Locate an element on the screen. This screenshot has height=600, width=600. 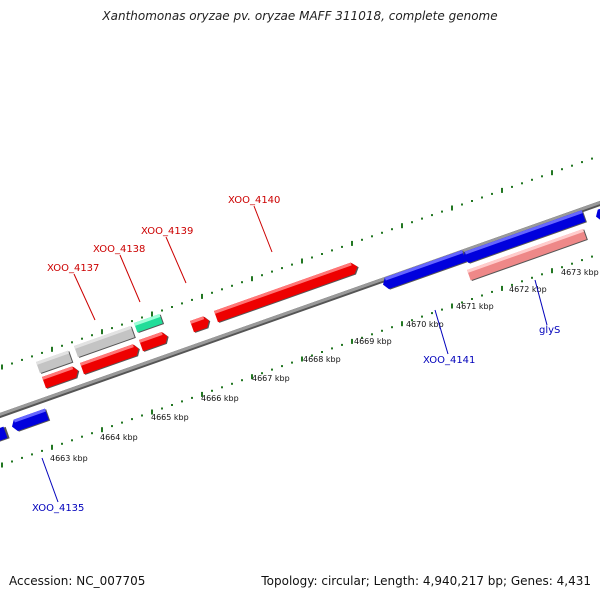
gene-label-xoo-4135: XOO_4135 is located at coordinates (58, 508).